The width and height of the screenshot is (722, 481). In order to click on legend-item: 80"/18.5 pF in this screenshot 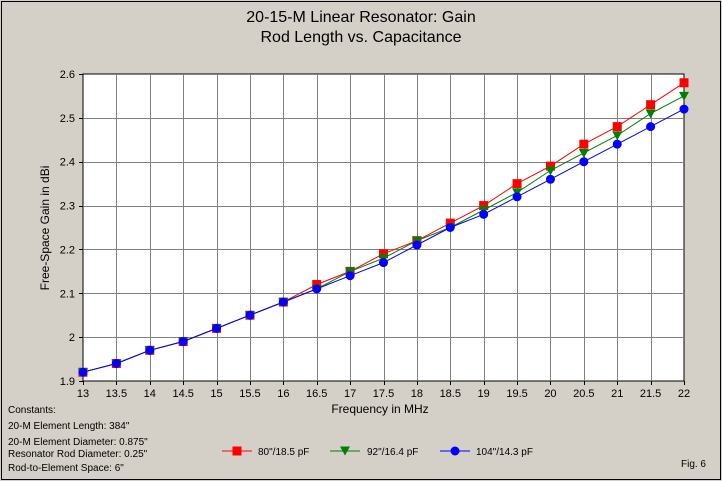, I will do `click(265, 452)`.